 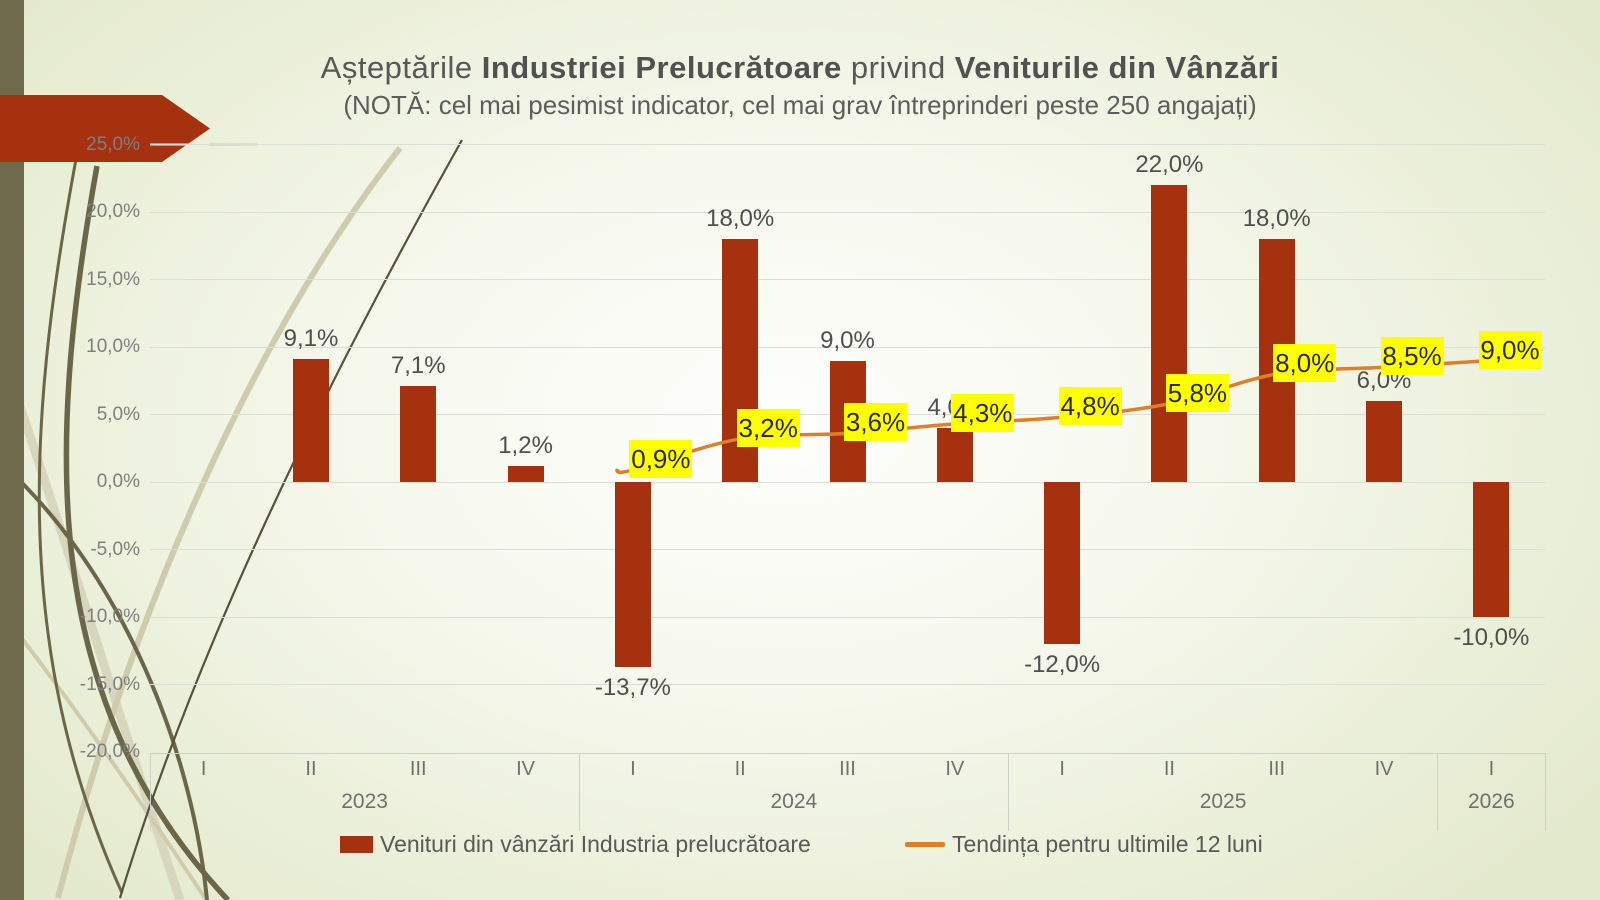 What do you see at coordinates (847, 340) in the screenshot?
I see `bar-value-label: 9,0%` at bounding box center [847, 340].